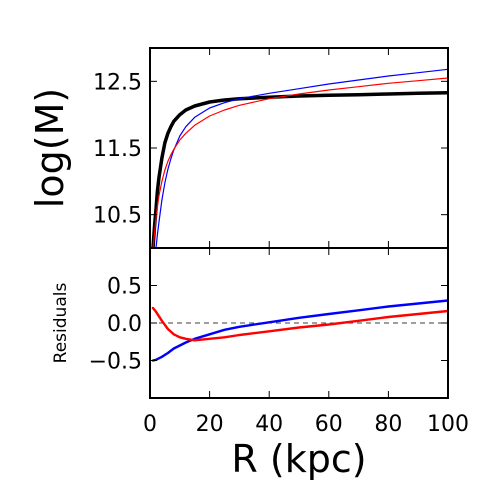 The height and width of the screenshot is (500, 500). I want to click on mass-y-tick-label: 11.5, so click(117, 149).